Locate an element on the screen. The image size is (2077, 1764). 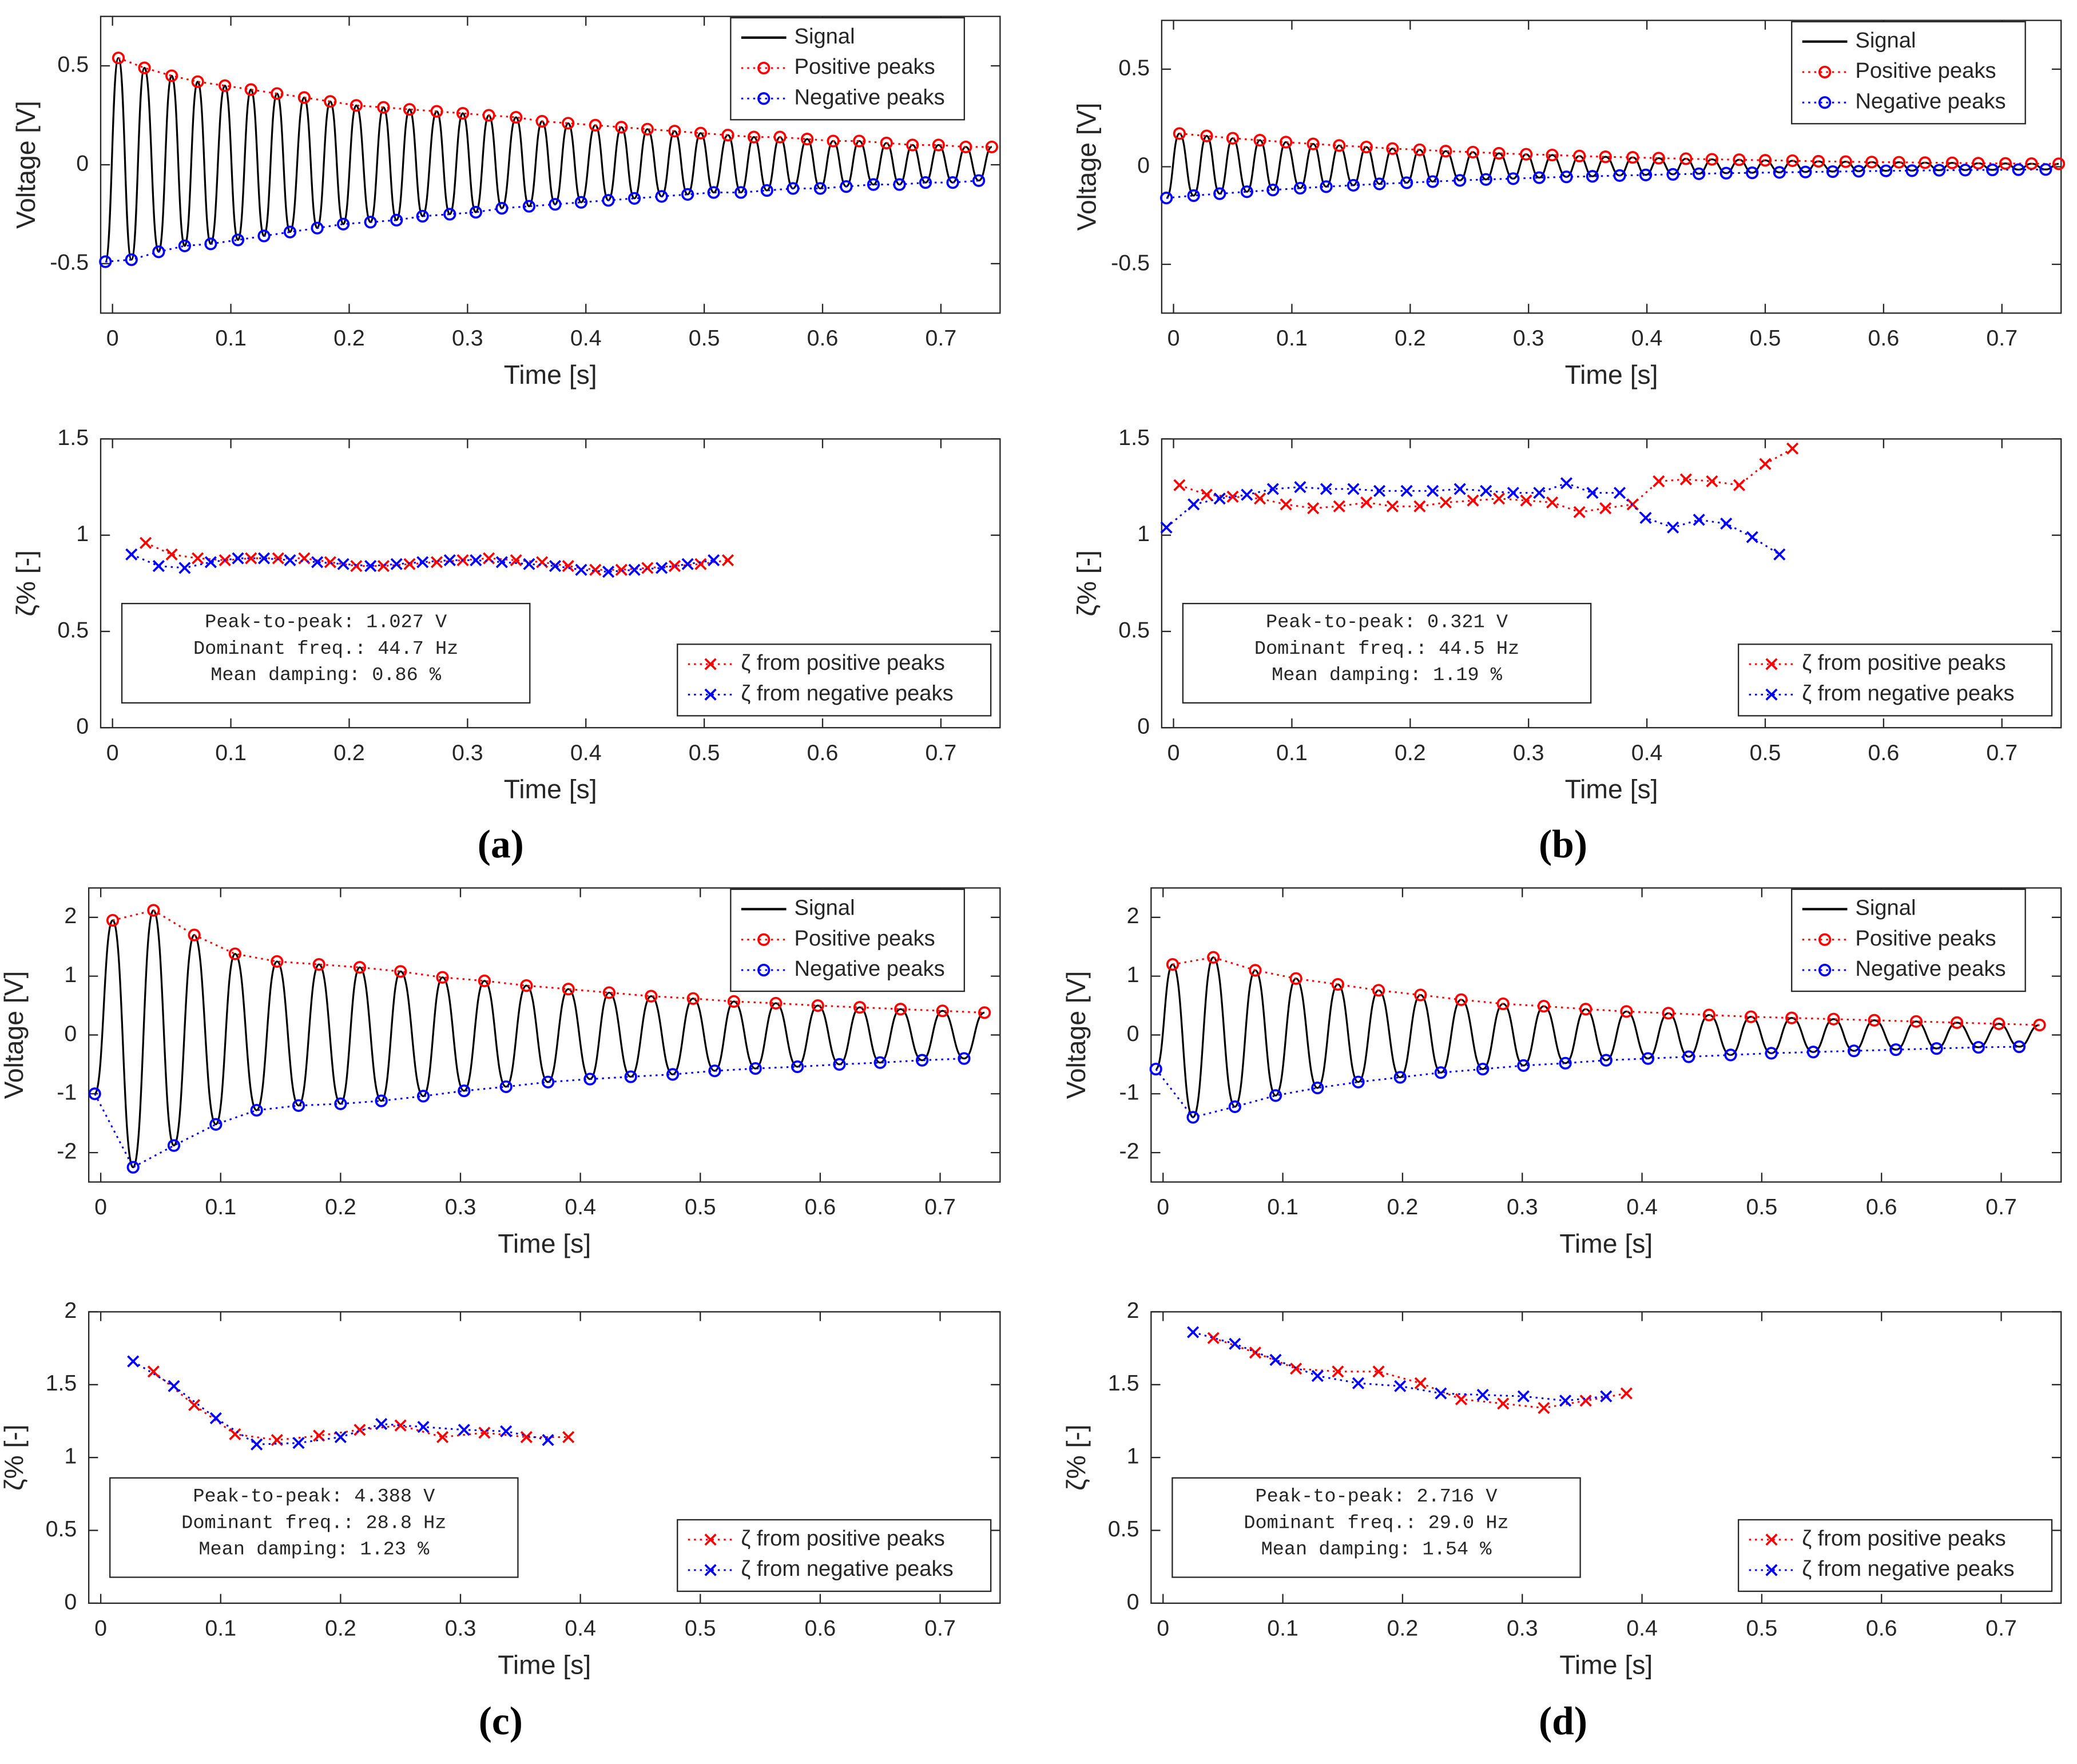
legend-label: ζ from negative peaks is located at coordinates (1908, 1568).